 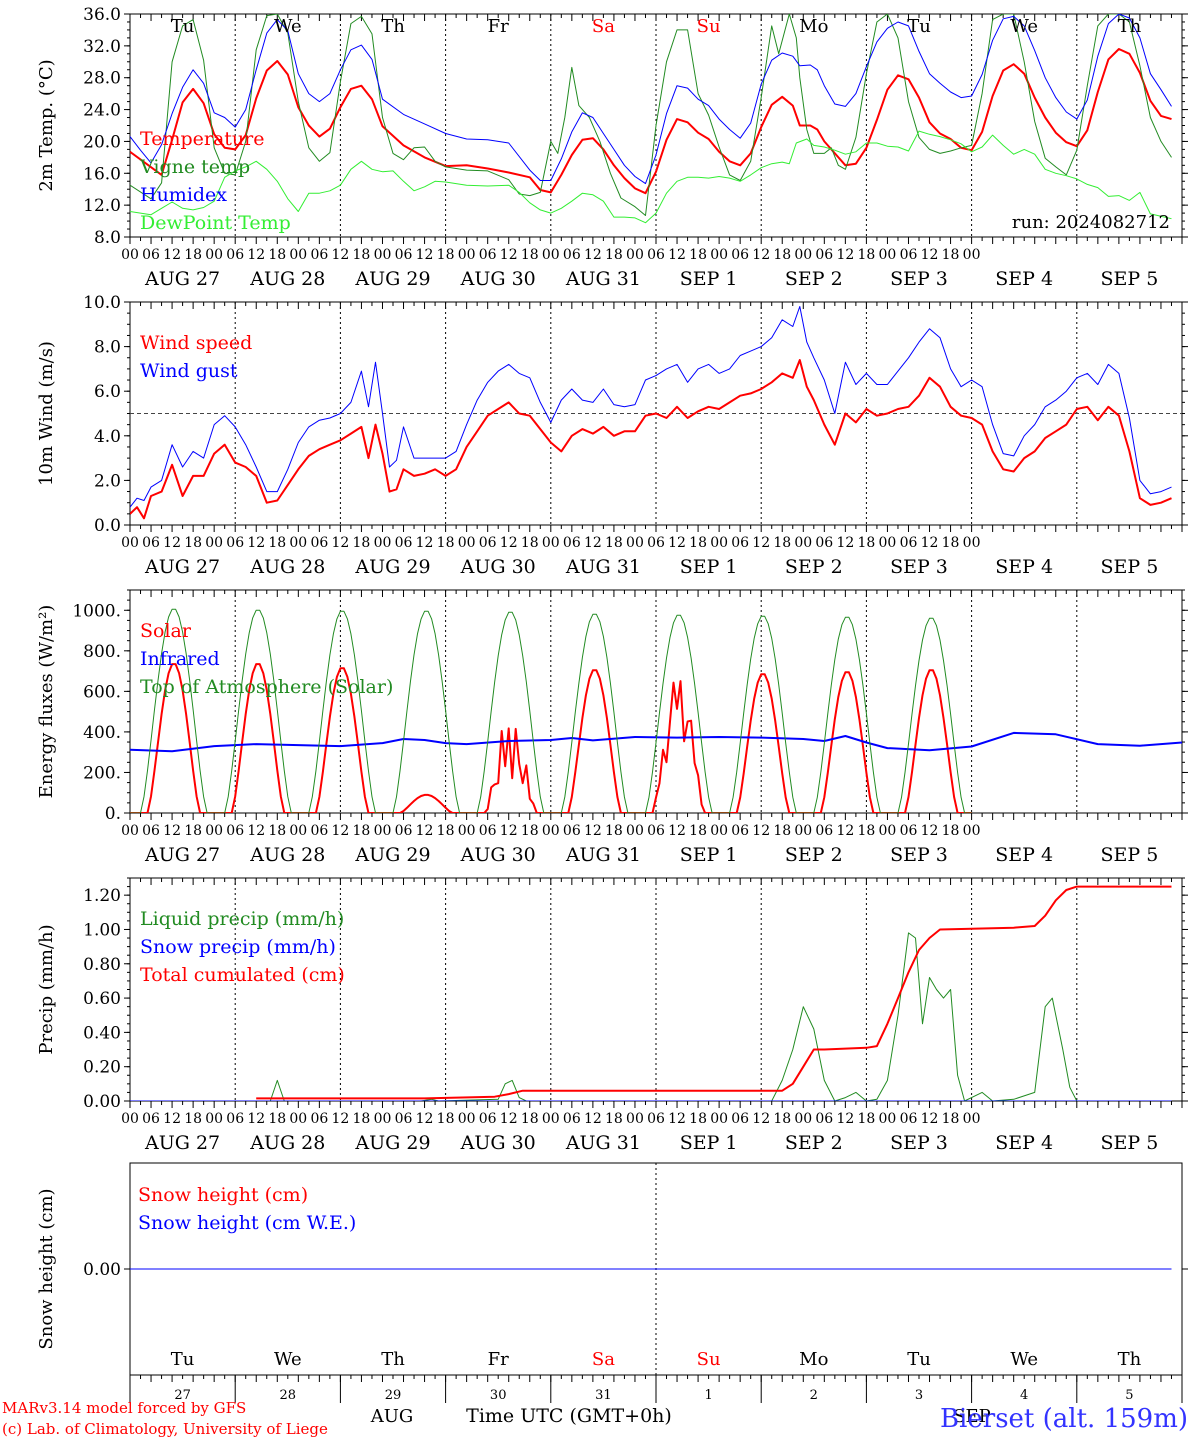 What do you see at coordinates (102, 1102) in the screenshot?
I see `y-tick-label: 0.00` at bounding box center [102, 1102].